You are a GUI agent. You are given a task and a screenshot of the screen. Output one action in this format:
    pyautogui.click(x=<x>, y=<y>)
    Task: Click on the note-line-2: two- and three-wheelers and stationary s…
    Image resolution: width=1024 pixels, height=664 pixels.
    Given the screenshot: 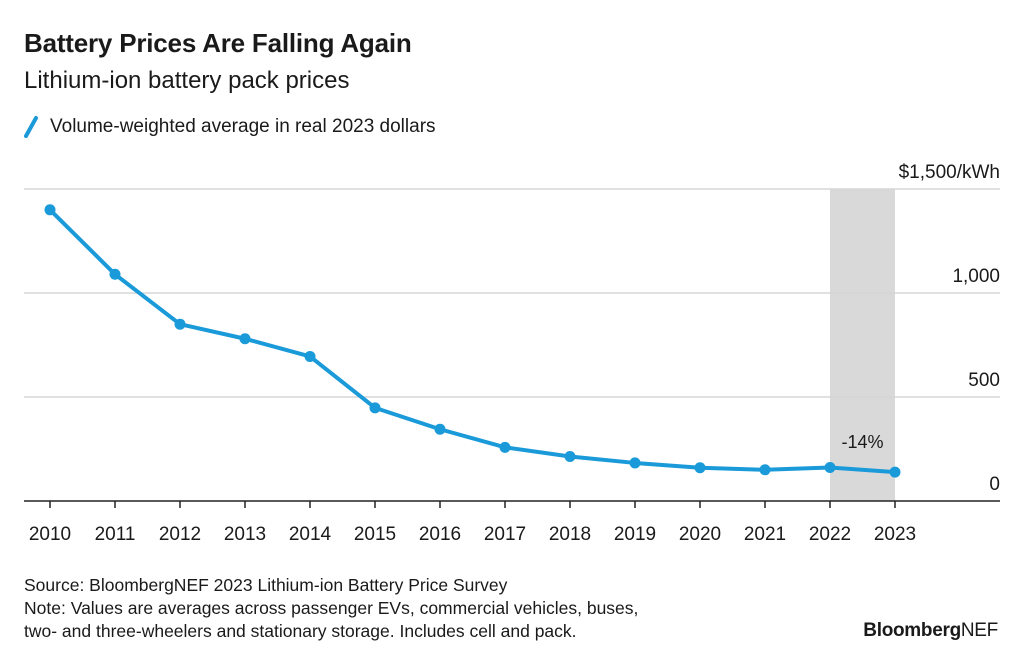 What is the action you would take?
    pyautogui.click(x=300, y=631)
    